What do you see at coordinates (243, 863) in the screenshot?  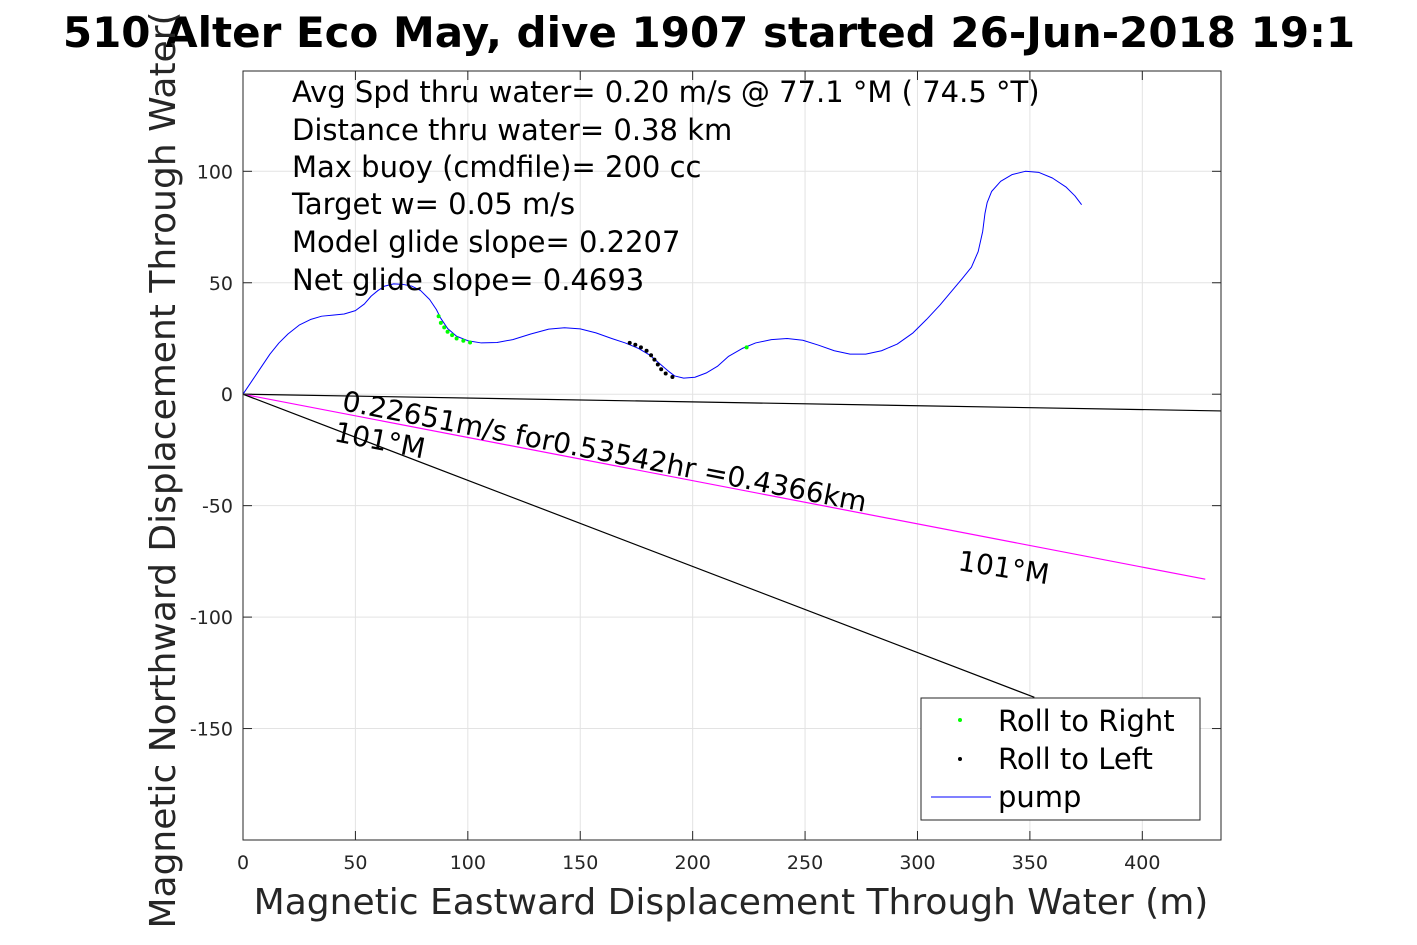 I see `x-tick-label: 0` at bounding box center [243, 863].